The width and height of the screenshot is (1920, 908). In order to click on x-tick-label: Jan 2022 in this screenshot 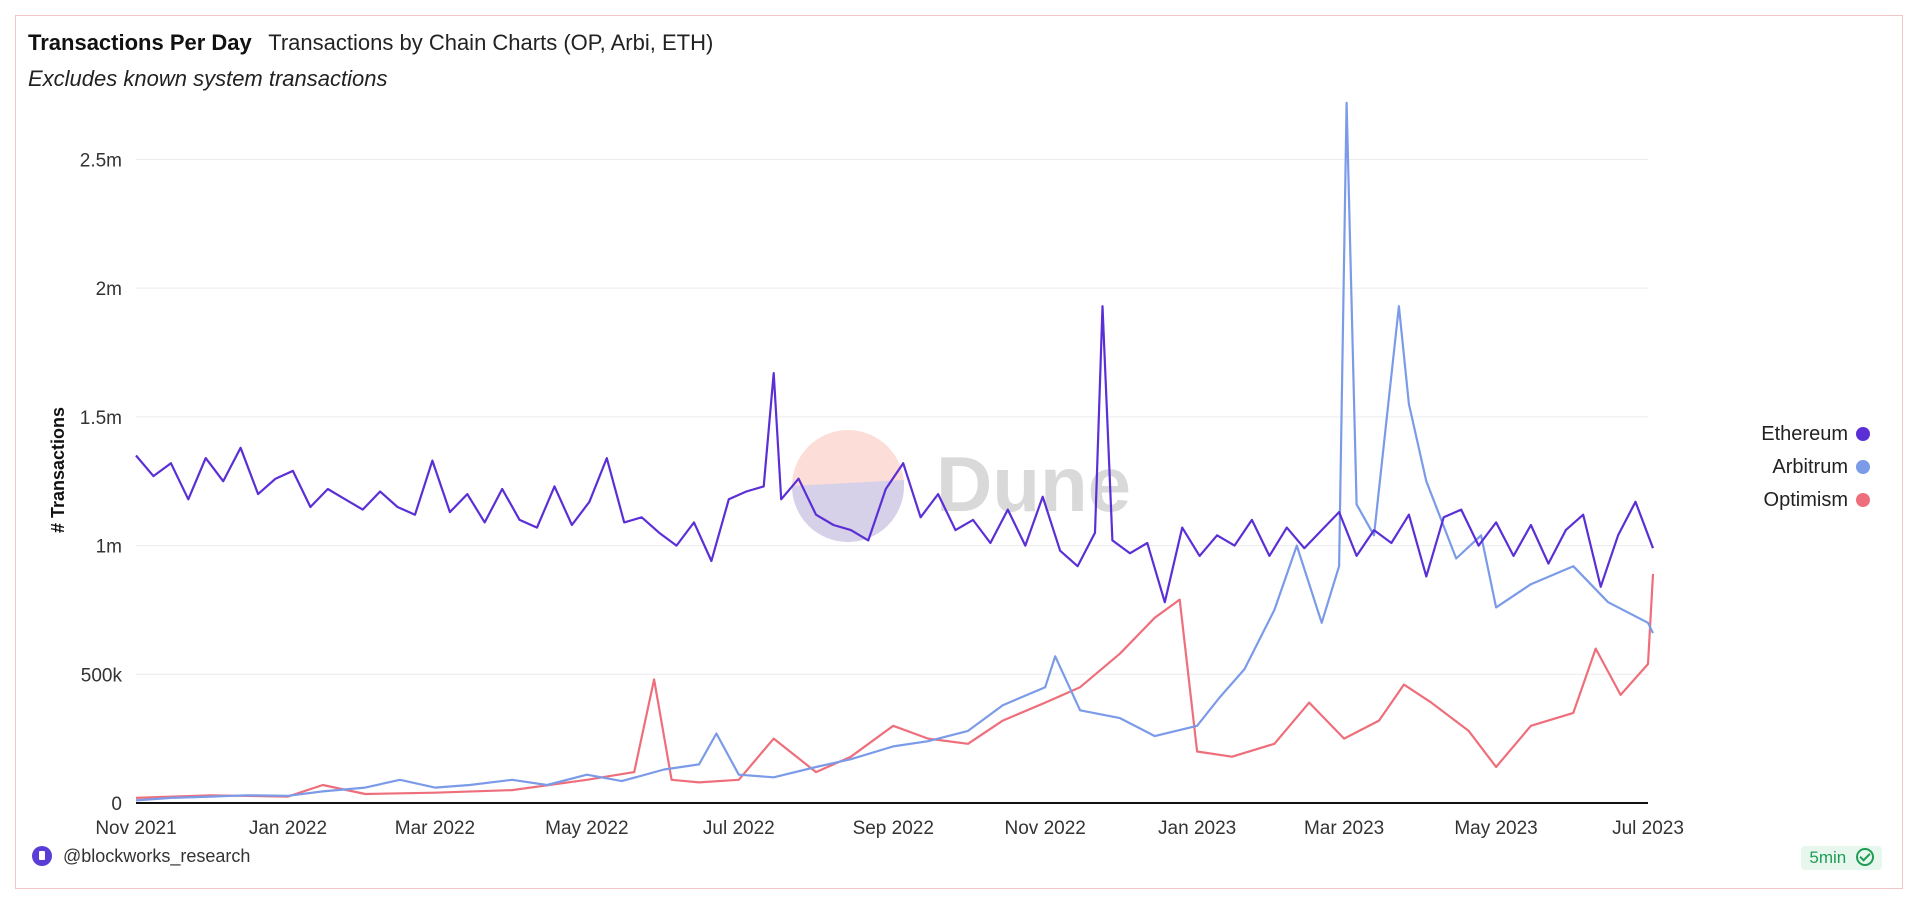, I will do `click(288, 828)`.